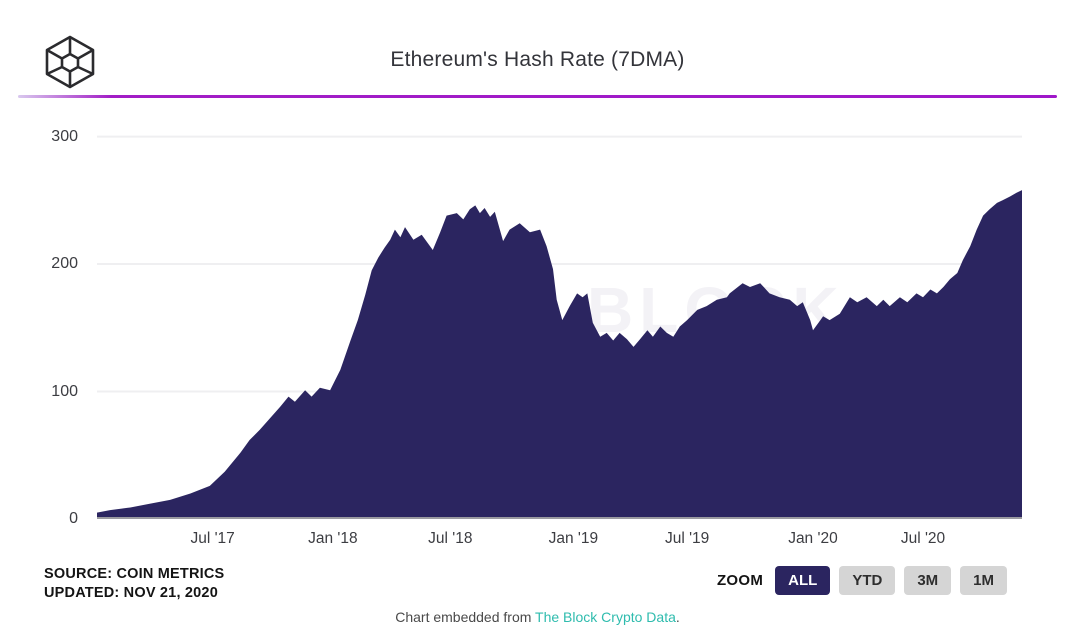 The width and height of the screenshot is (1075, 636). Describe the element at coordinates (740, 580) in the screenshot. I see `zoom-label: ZOOM` at that location.